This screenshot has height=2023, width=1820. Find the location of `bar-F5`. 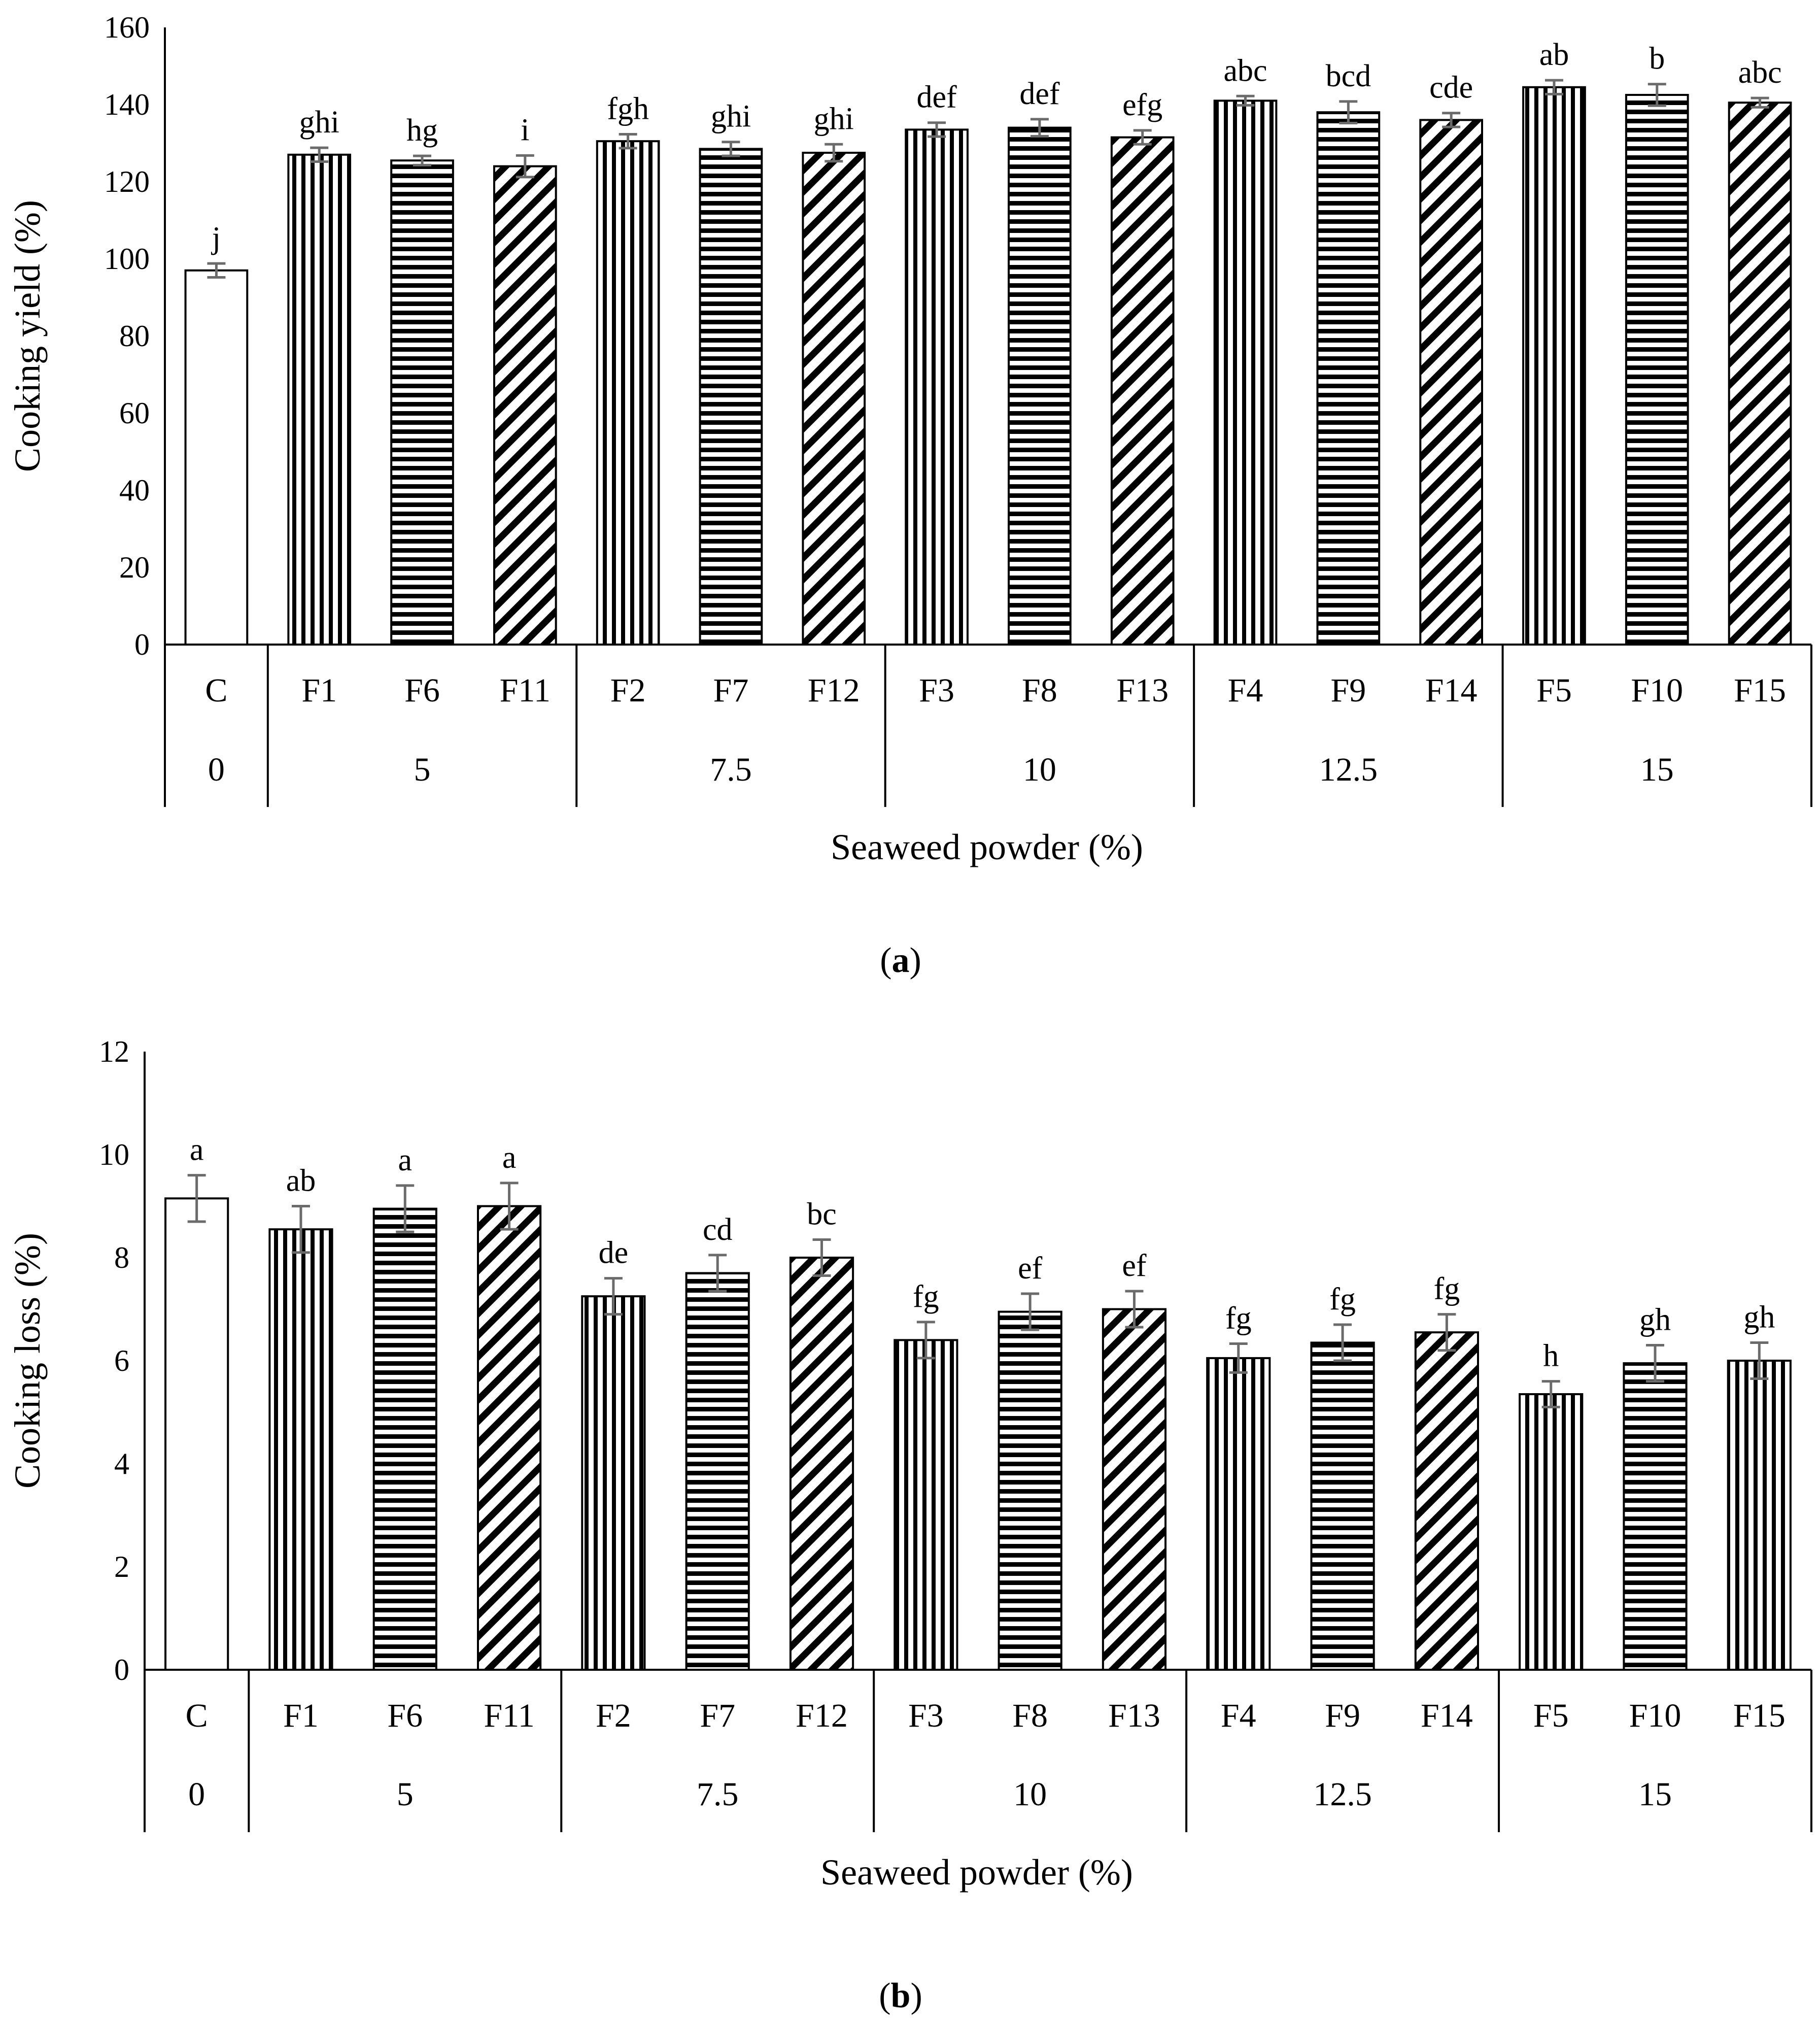

bar-F5 is located at coordinates (1552, 1532).